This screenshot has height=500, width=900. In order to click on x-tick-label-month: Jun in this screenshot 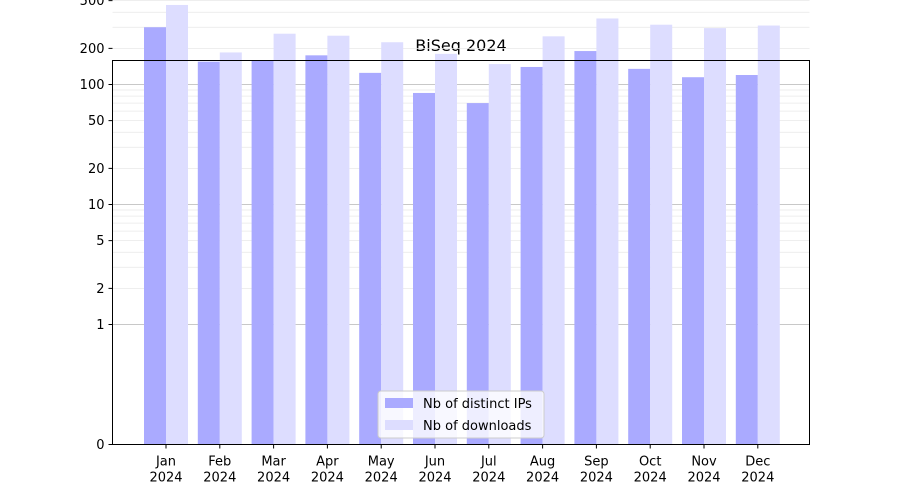, I will do `click(434, 462)`.